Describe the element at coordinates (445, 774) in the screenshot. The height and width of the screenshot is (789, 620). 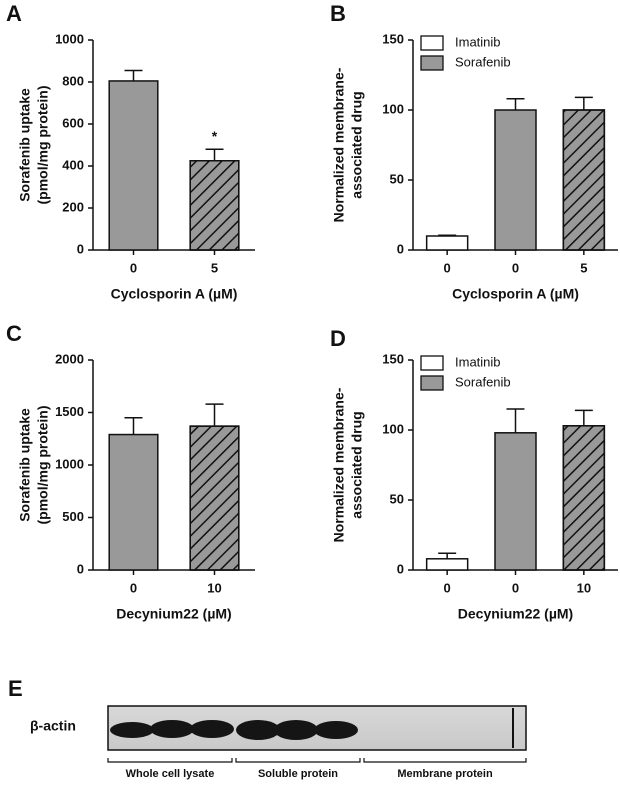
I see `lane-label: Membrane protein` at that location.